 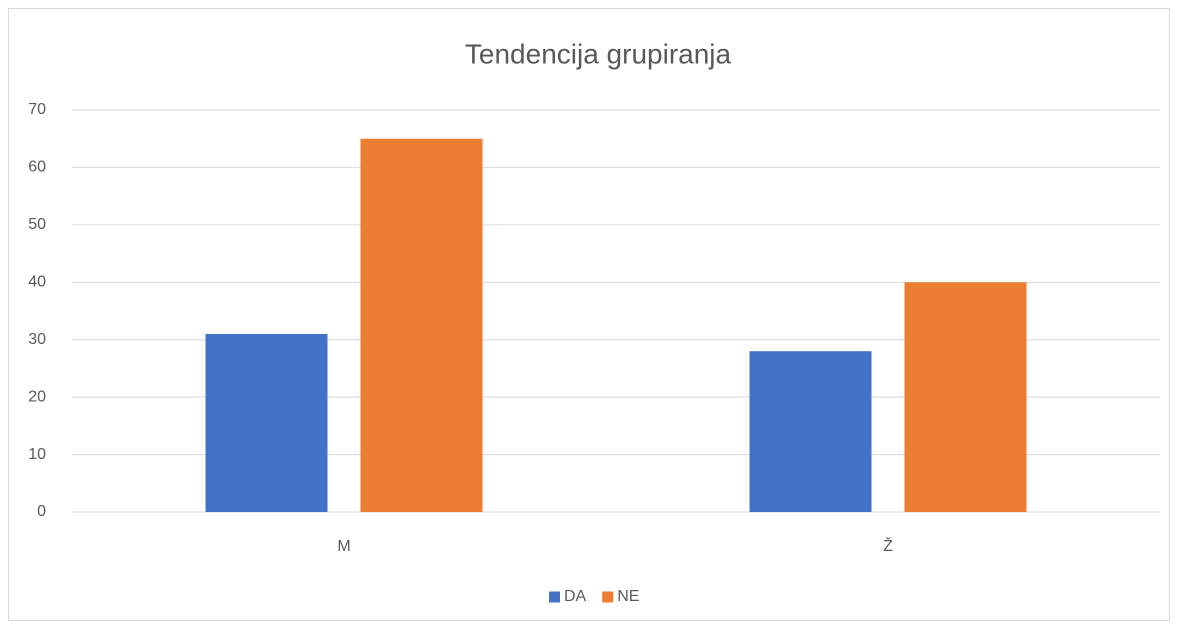 What do you see at coordinates (37, 109) in the screenshot?
I see `y-tick-label: 70` at bounding box center [37, 109].